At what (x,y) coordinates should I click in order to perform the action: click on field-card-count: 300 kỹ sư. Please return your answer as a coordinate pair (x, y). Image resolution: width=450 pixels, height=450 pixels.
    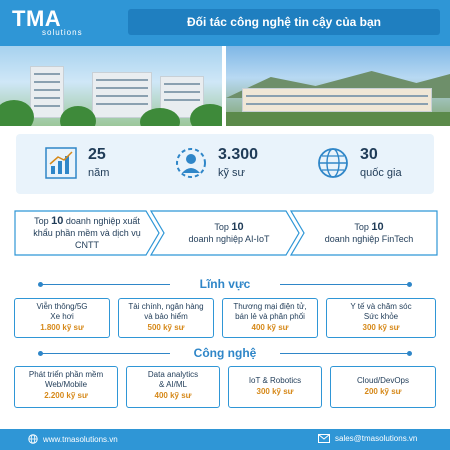
    Looking at the image, I should click on (381, 327).